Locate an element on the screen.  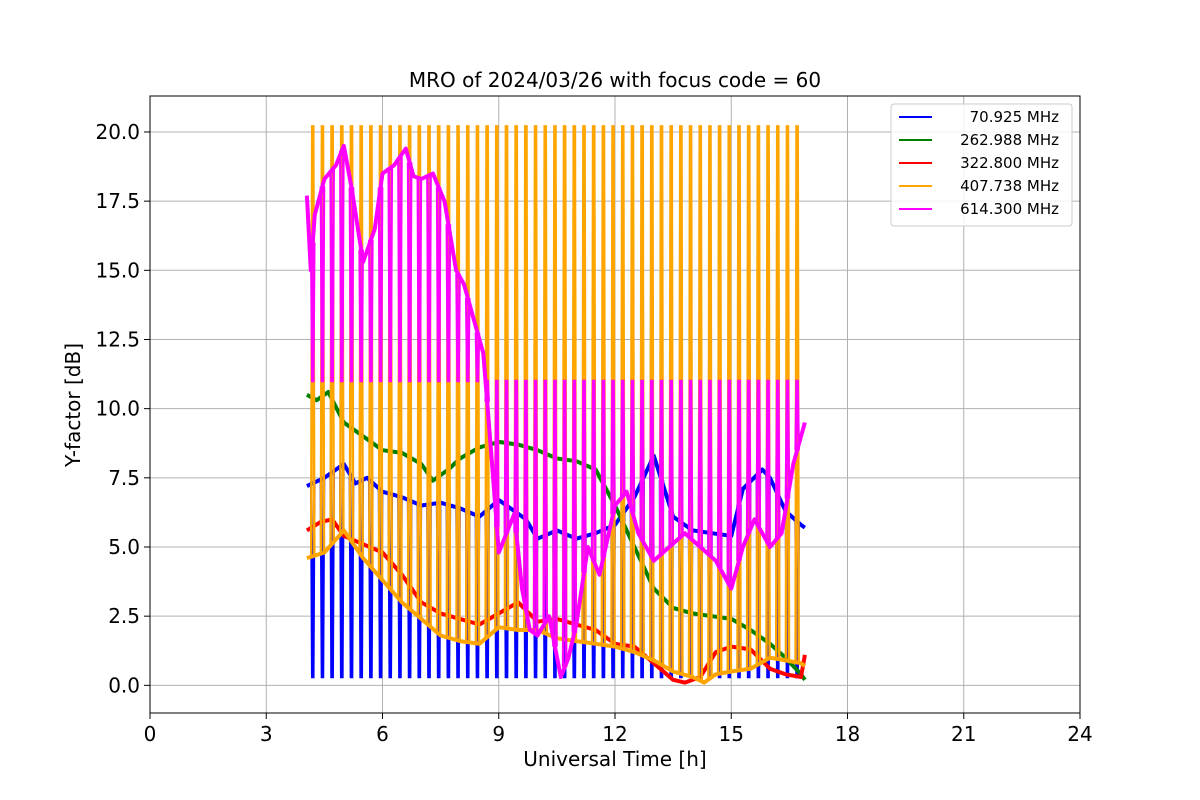
series-line is located at coordinates (556, 606).